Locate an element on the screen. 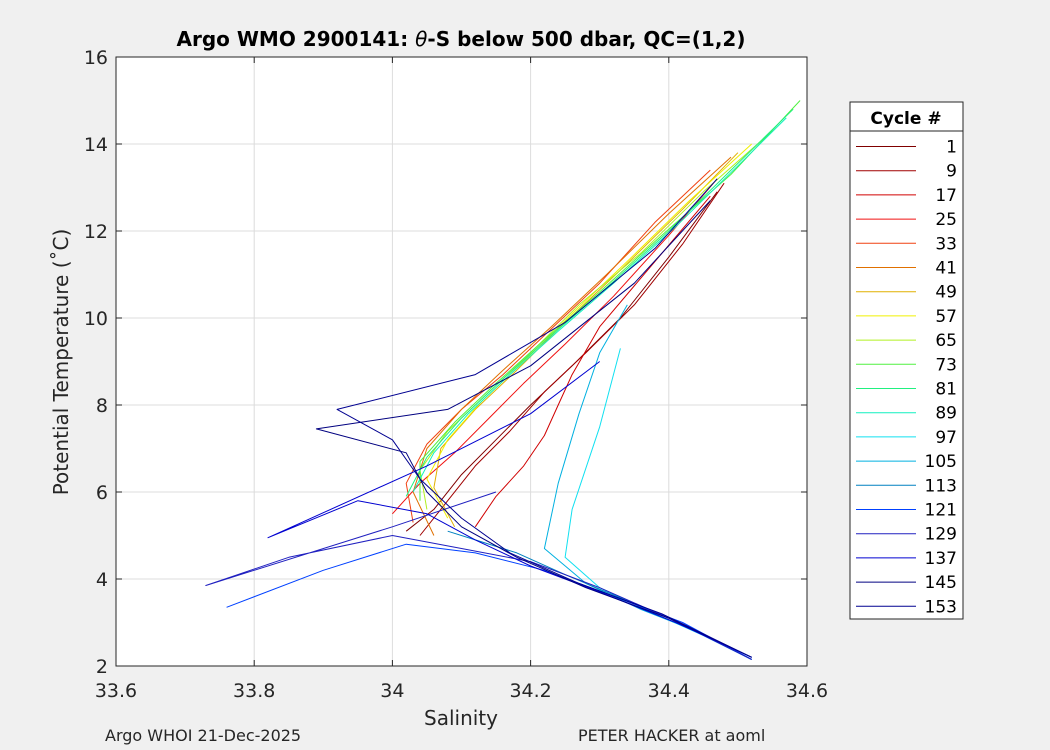 Image resolution: width=1050 pixels, height=750 pixels. y-tick-label: 12 is located at coordinates (96, 232).